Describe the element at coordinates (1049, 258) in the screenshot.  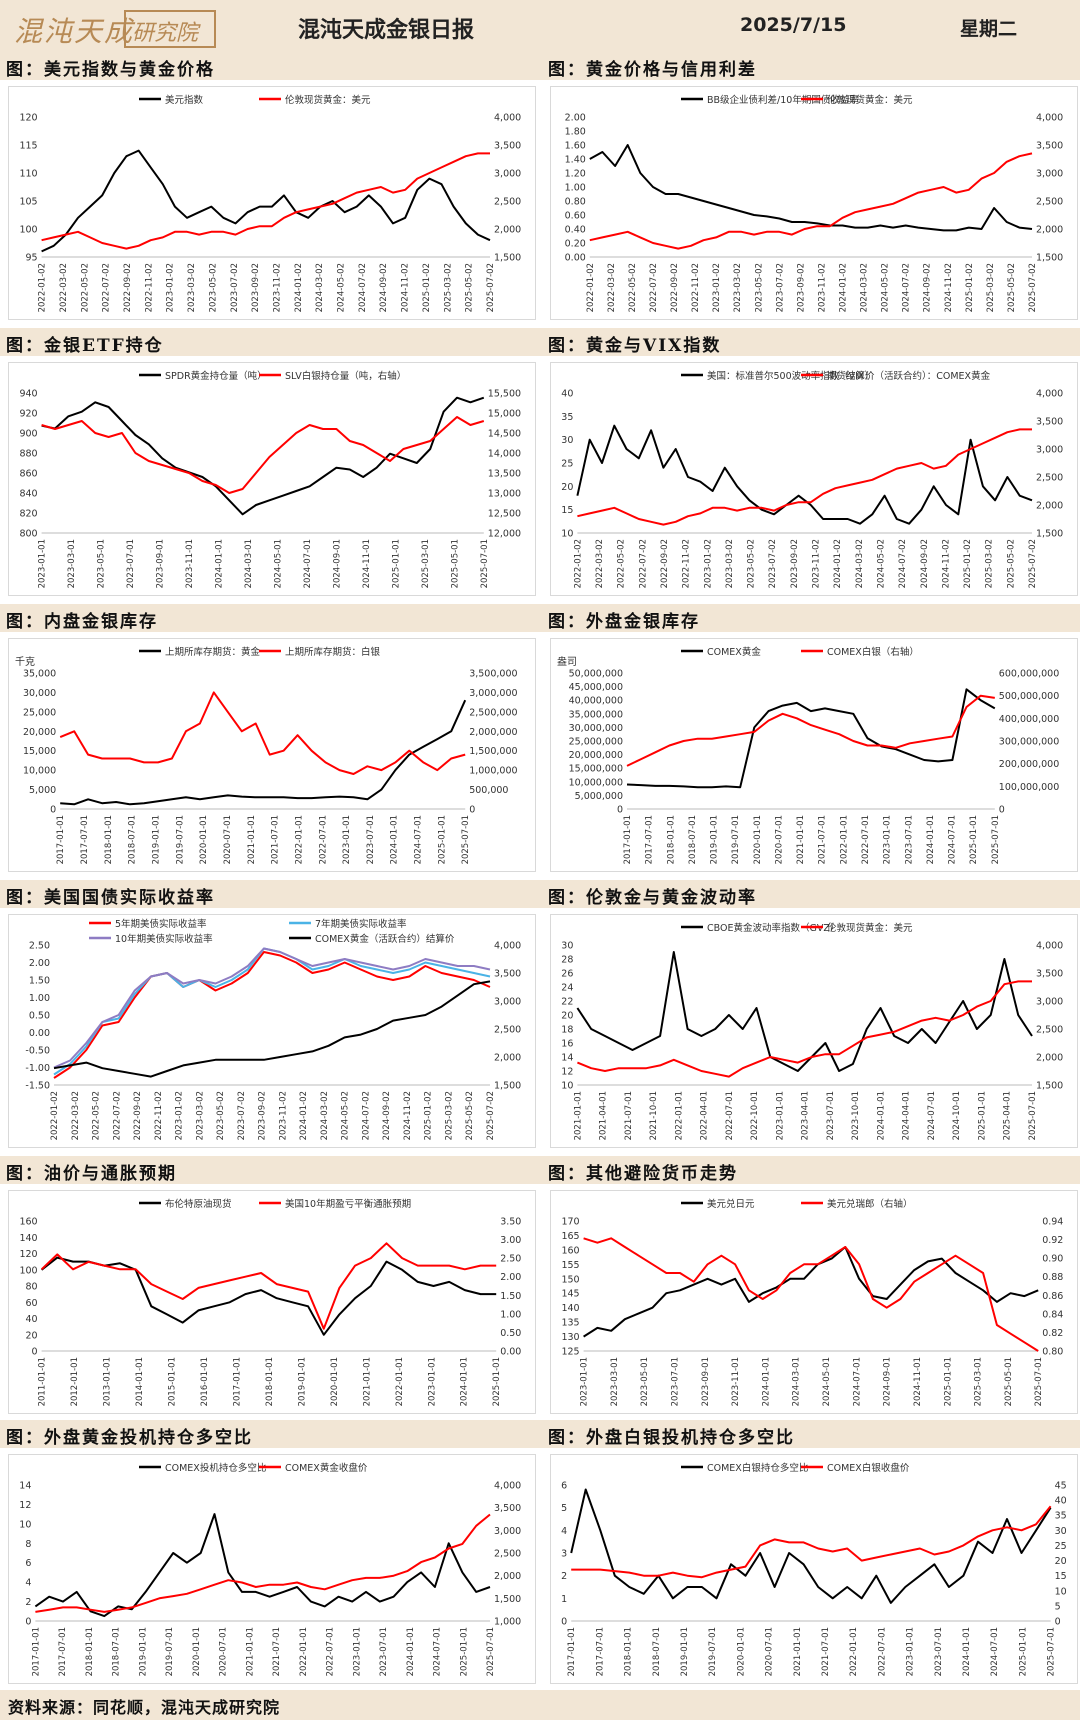
I see `y2-tick-label: 1,500` at that location.